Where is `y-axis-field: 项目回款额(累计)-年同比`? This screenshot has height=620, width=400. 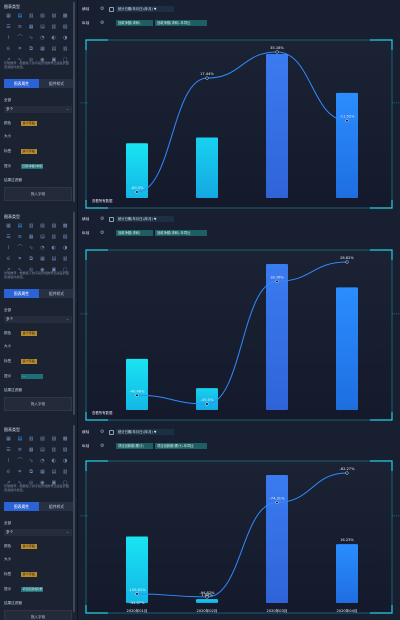
y-axis-field: 项目回款额(累计)-年同比 is located at coordinates (181, 446).